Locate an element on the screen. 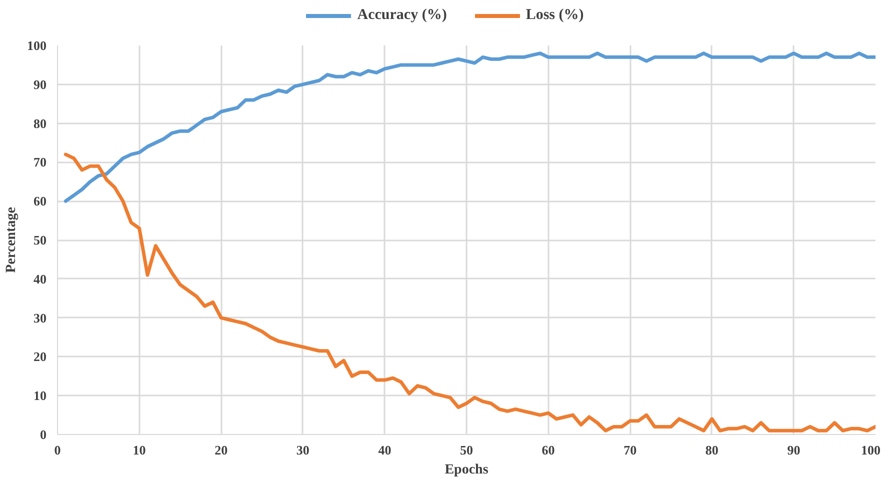 The width and height of the screenshot is (891, 486). x-tick-label: 0 is located at coordinates (57, 450).